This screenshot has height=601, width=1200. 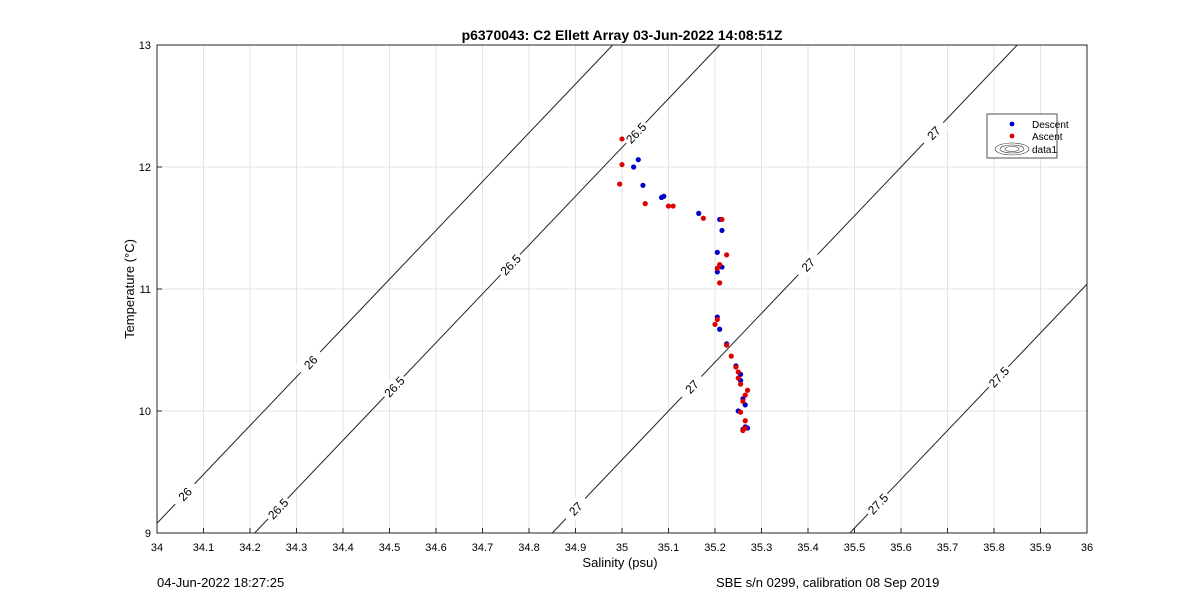 What do you see at coordinates (389, 548) in the screenshot?
I see `x-tick-label: 34.5` at bounding box center [389, 548].